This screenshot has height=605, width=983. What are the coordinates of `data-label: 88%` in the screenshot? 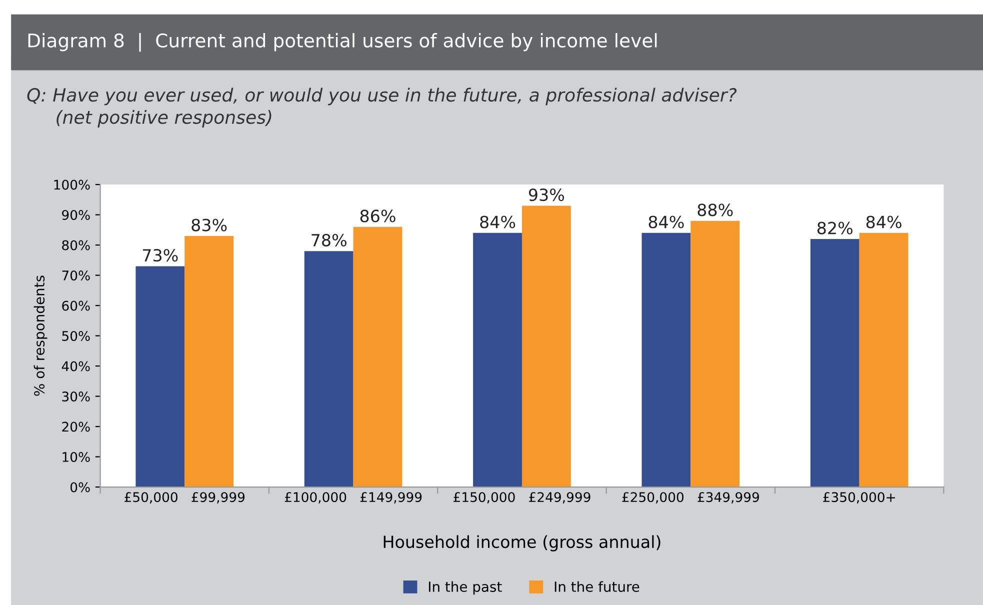 It's located at (715, 210).